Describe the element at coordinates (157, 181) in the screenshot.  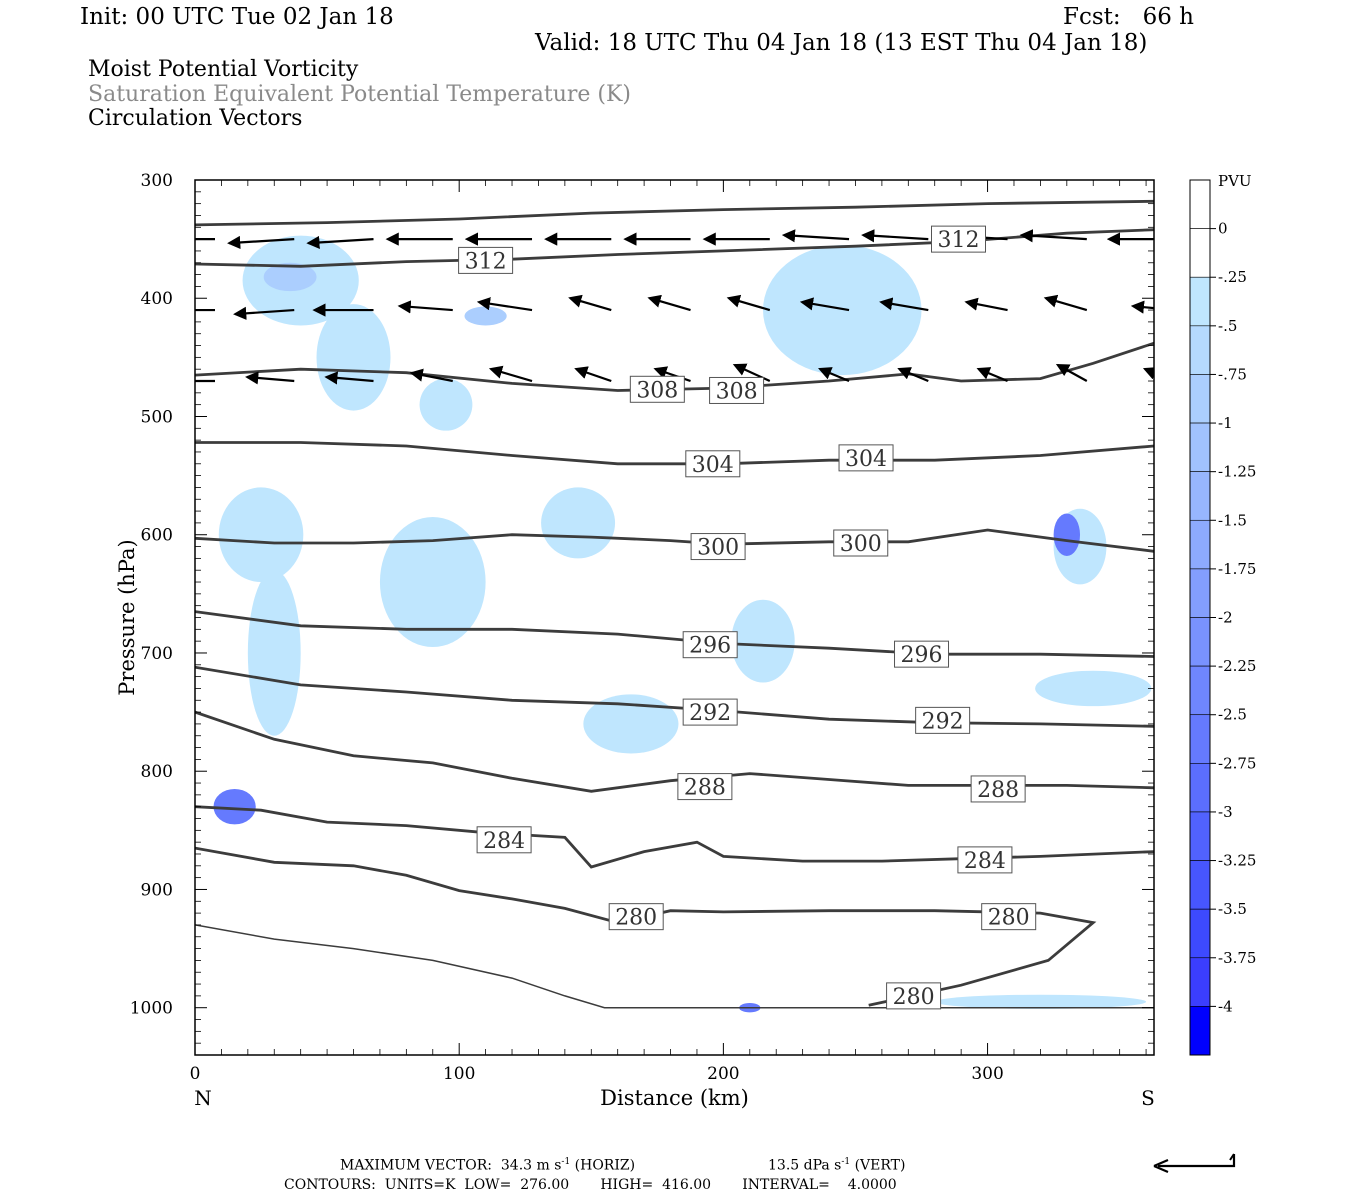
I see `y-tick-label: 300` at that location.